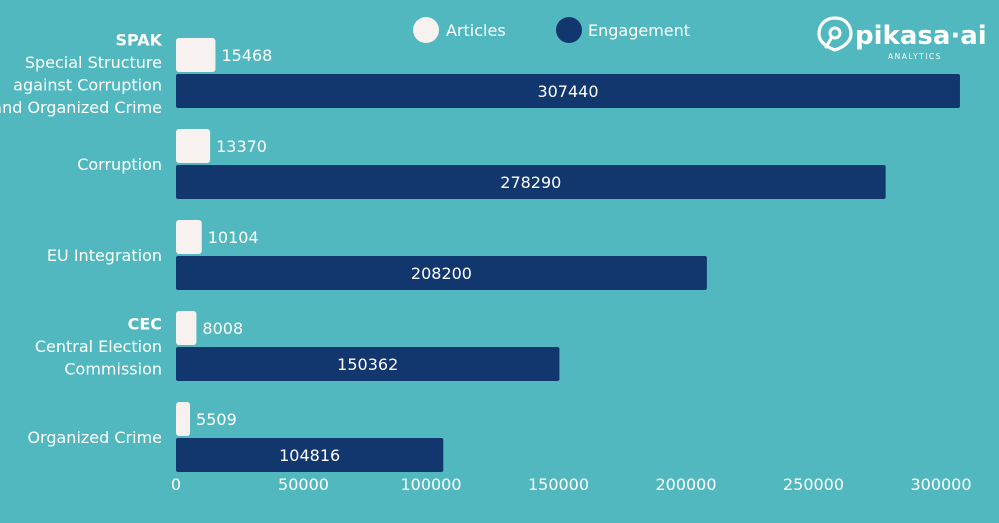 The image size is (999, 523). Describe the element at coordinates (87, 84) in the screenshot. I see `category-label: against Corruption` at that location.